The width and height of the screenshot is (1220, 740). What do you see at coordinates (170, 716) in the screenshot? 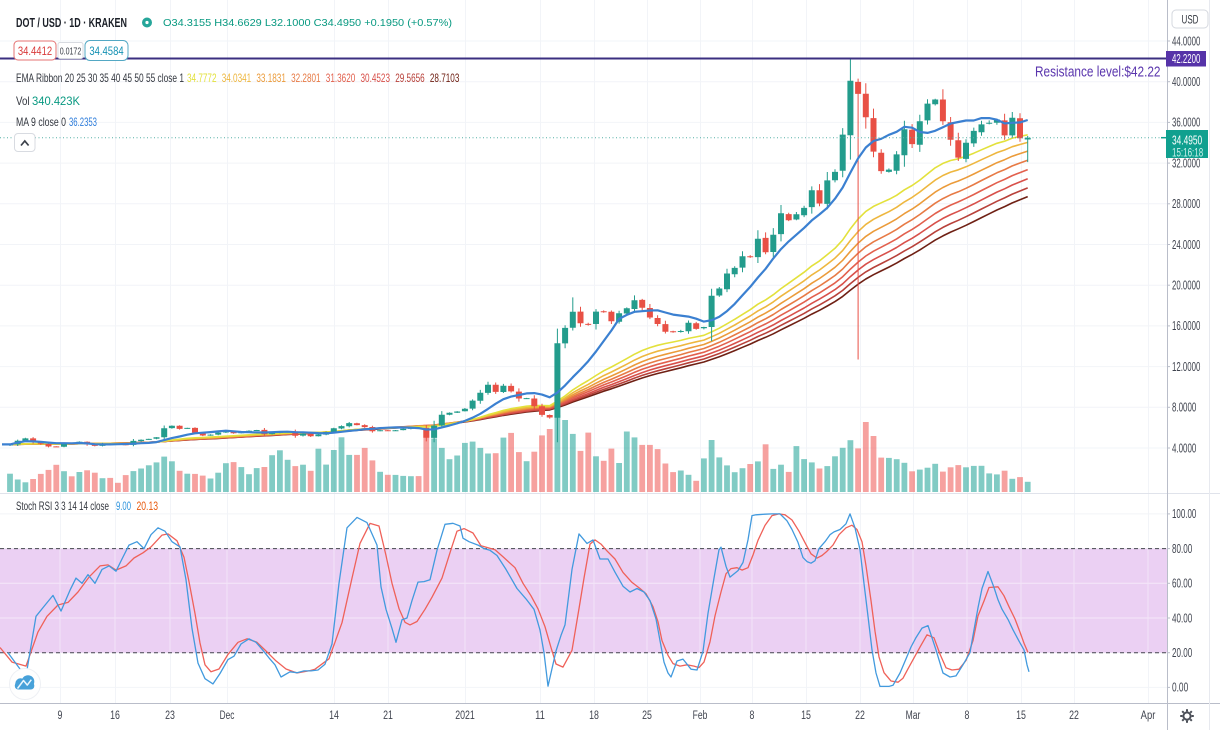
I see `svg-text: 23` at bounding box center [170, 716].